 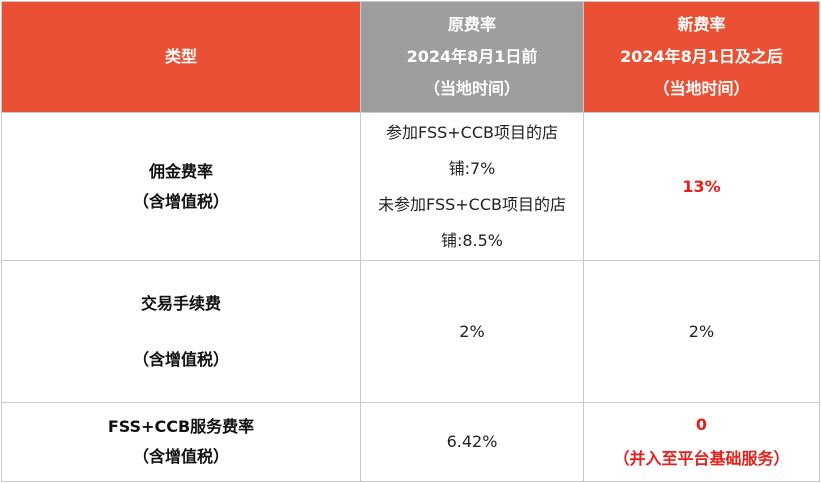 I want to click on header-old-rate: 原费率 2024年8月1日前 （当地时间）, so click(x=472, y=57).